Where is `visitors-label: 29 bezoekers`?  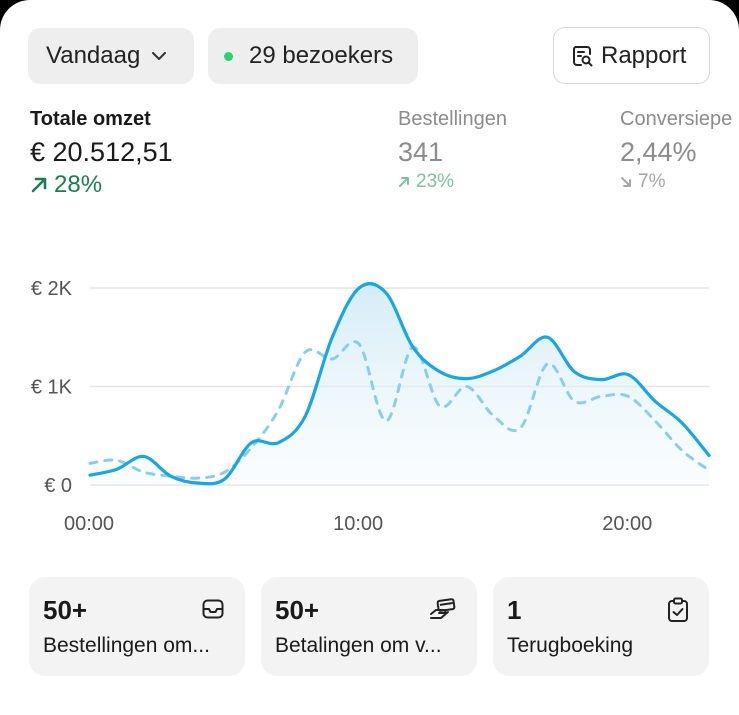 visitors-label: 29 bezoekers is located at coordinates (321, 55).